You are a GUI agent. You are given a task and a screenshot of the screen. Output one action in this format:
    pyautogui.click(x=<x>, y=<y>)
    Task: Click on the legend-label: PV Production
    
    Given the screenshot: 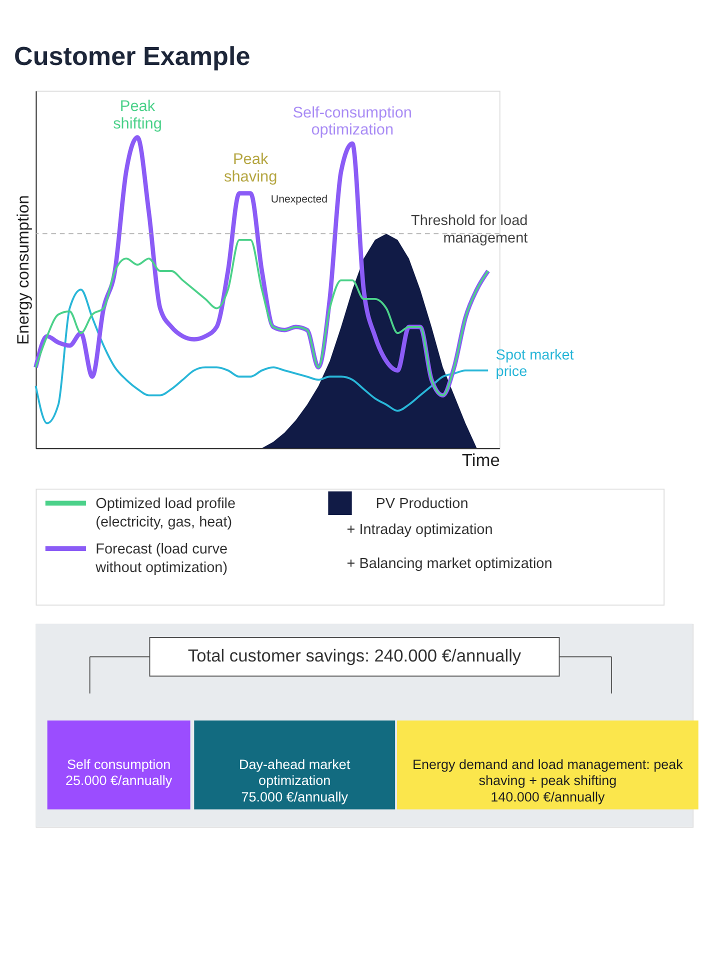 What is the action you would take?
    pyautogui.click(x=422, y=504)
    